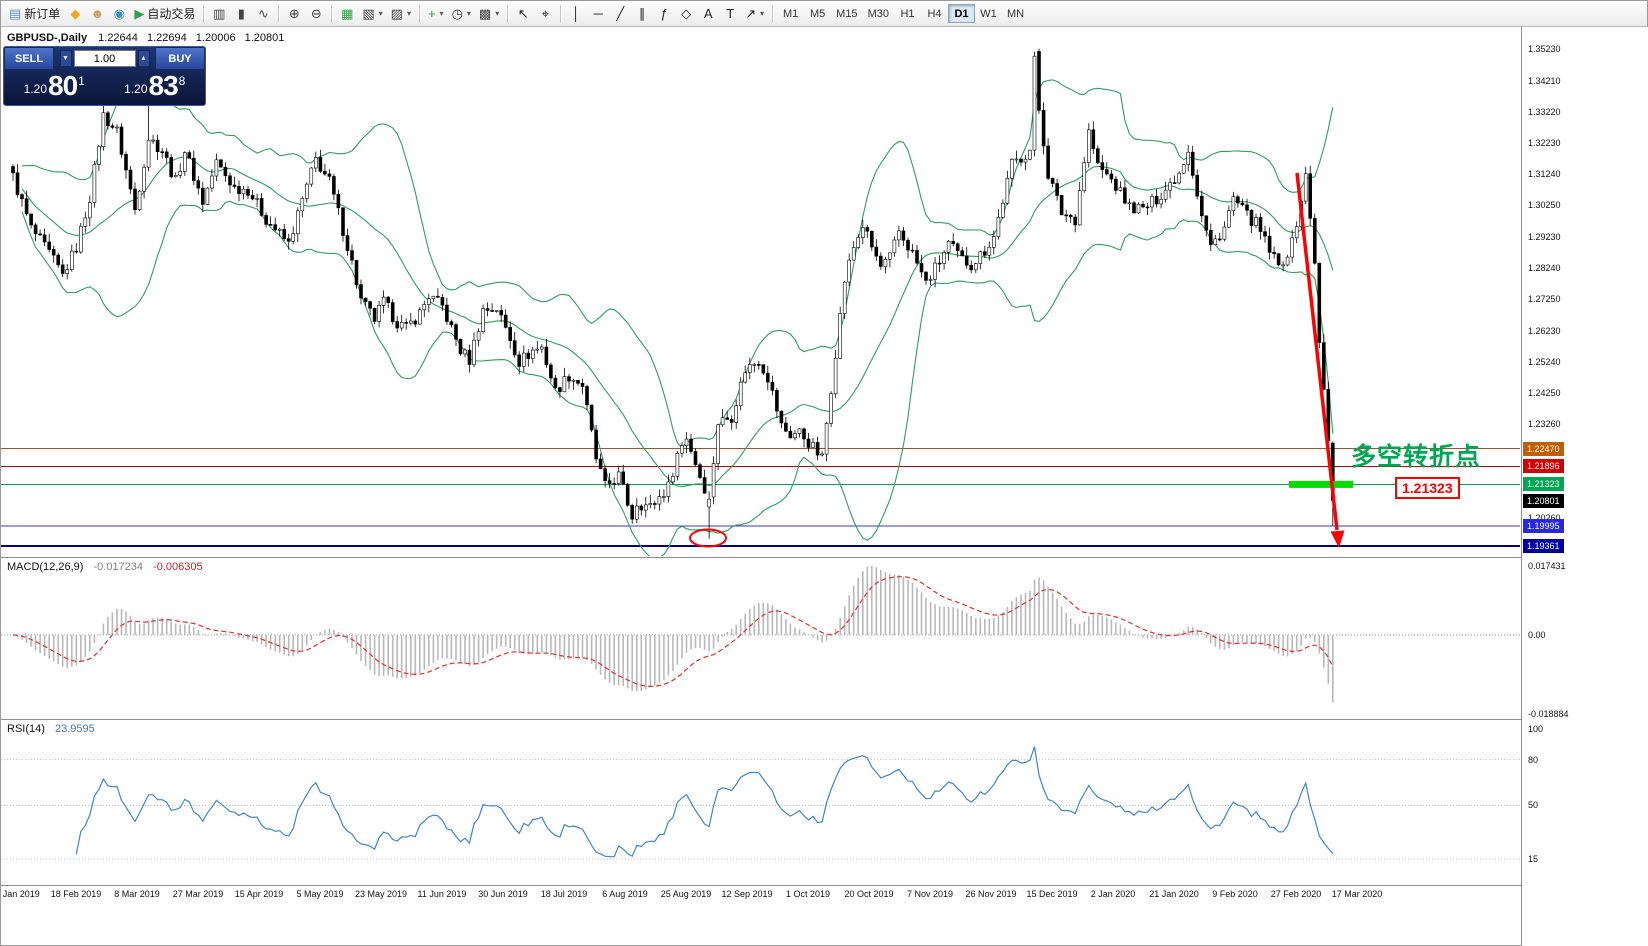 The width and height of the screenshot is (1648, 946). I want to click on zoom-in-icon: ⊕, so click(294, 13).